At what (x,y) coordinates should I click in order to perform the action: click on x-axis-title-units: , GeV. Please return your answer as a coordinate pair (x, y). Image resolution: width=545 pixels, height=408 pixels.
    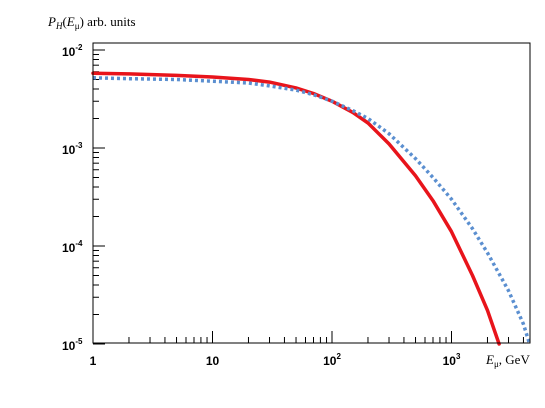
    Looking at the image, I should click on (515, 359).